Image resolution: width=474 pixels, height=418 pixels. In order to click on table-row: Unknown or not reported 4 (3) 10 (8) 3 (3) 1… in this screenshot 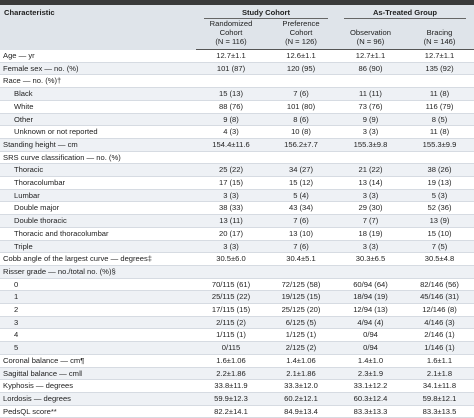, I will do `click(237, 132)`.